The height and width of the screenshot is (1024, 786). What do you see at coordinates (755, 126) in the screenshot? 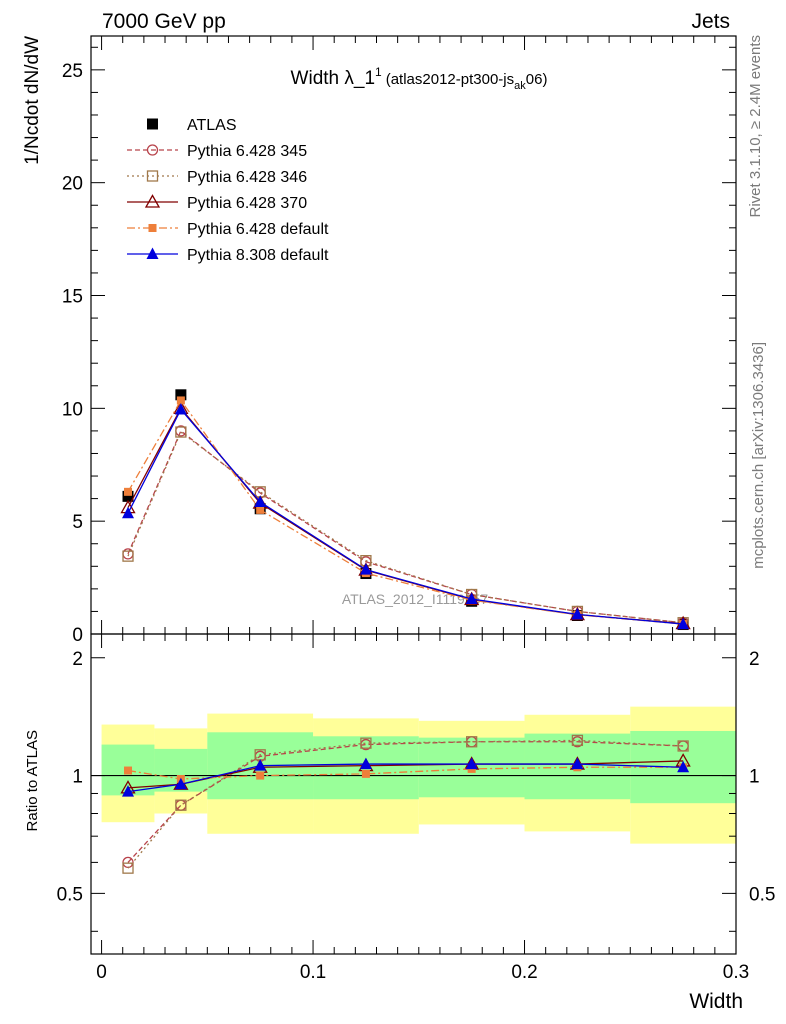
I see `rivet-label: Rivet 3.1.10, ≥ 2.4M events` at bounding box center [755, 126].